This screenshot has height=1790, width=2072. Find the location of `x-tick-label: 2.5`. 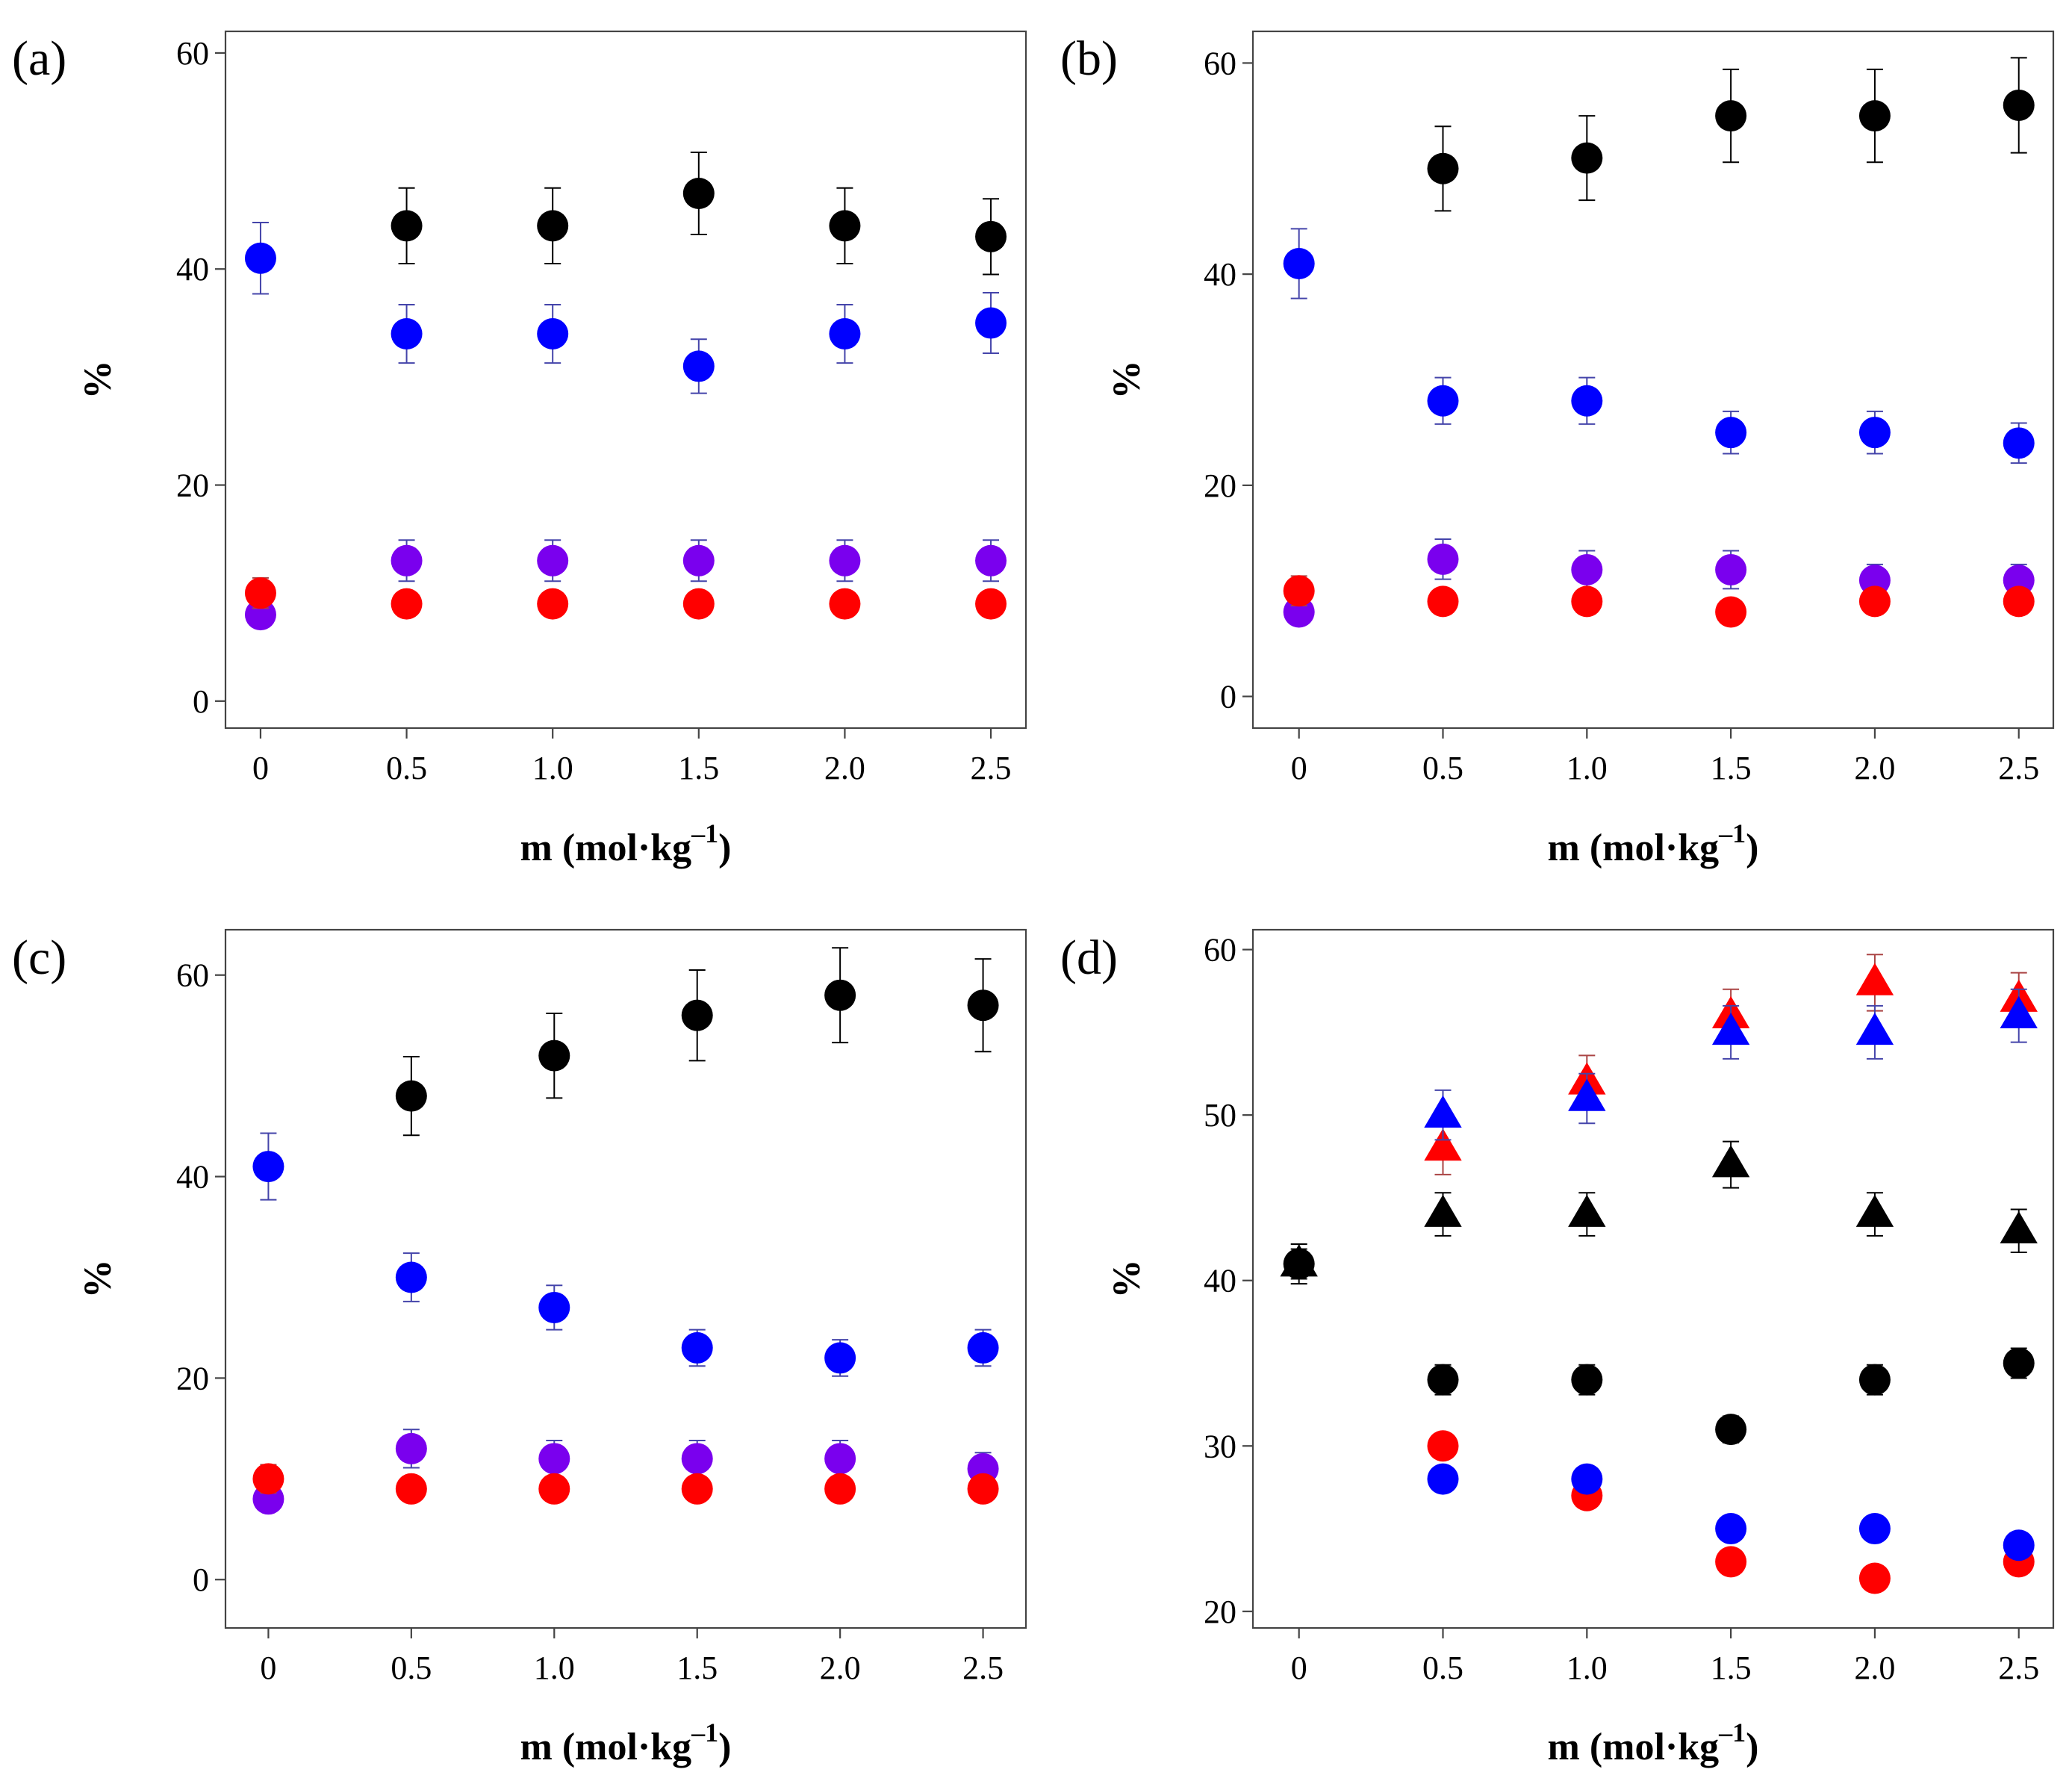

x-tick-label: 2.5 is located at coordinates (983, 1668).